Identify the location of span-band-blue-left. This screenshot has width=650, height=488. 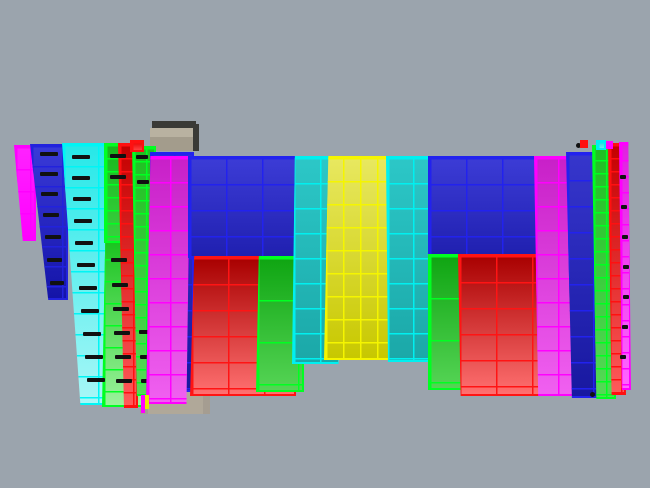
(243, 207).